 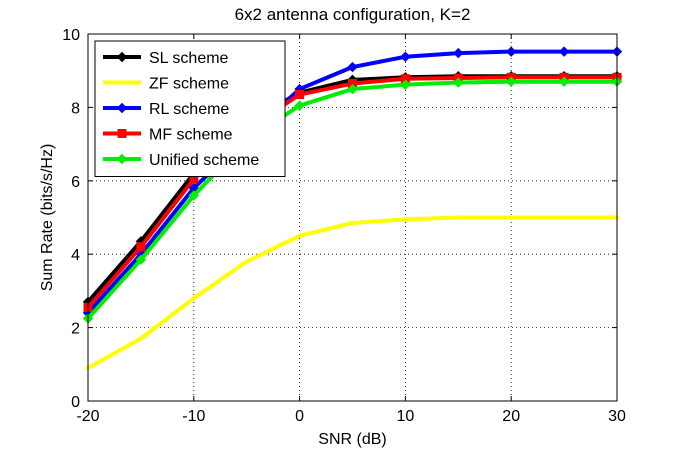 What do you see at coordinates (75, 402) in the screenshot?
I see `y-tick-label: 0` at bounding box center [75, 402].